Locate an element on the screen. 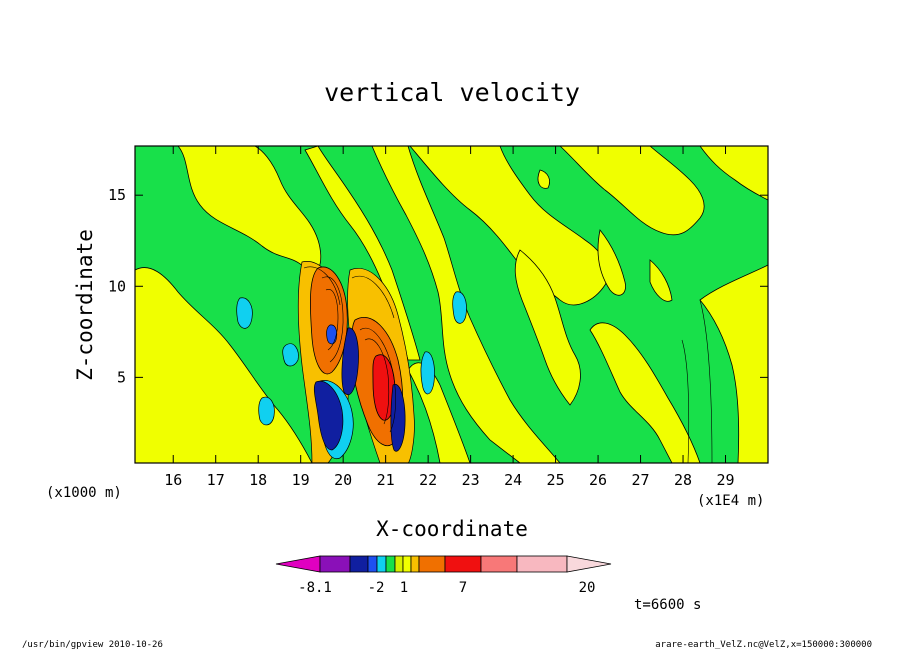 The height and width of the screenshot is (654, 904). x-tick-label: 28 is located at coordinates (683, 480).